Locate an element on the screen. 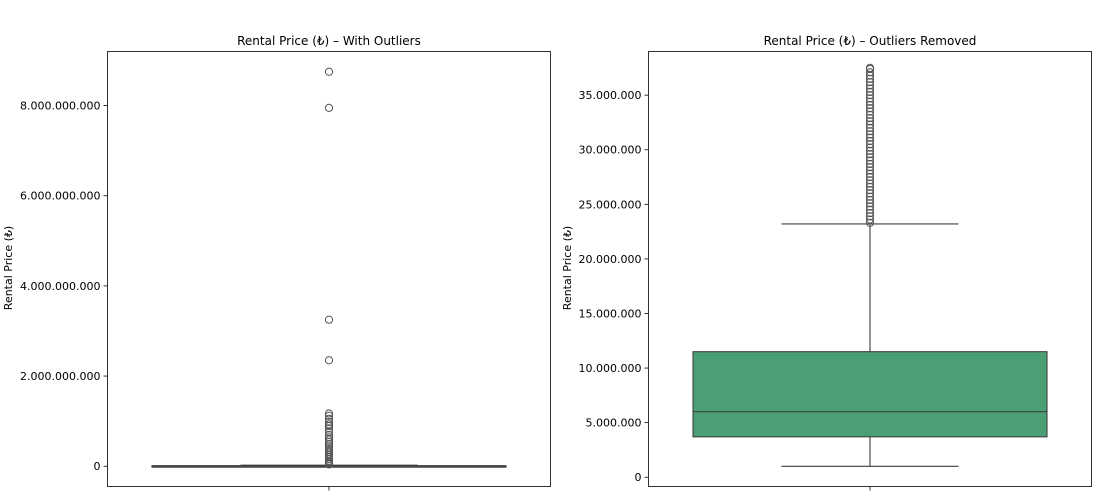 The width and height of the screenshot is (1095, 496). y-tick-label: 5.000.000 is located at coordinates (614, 423).